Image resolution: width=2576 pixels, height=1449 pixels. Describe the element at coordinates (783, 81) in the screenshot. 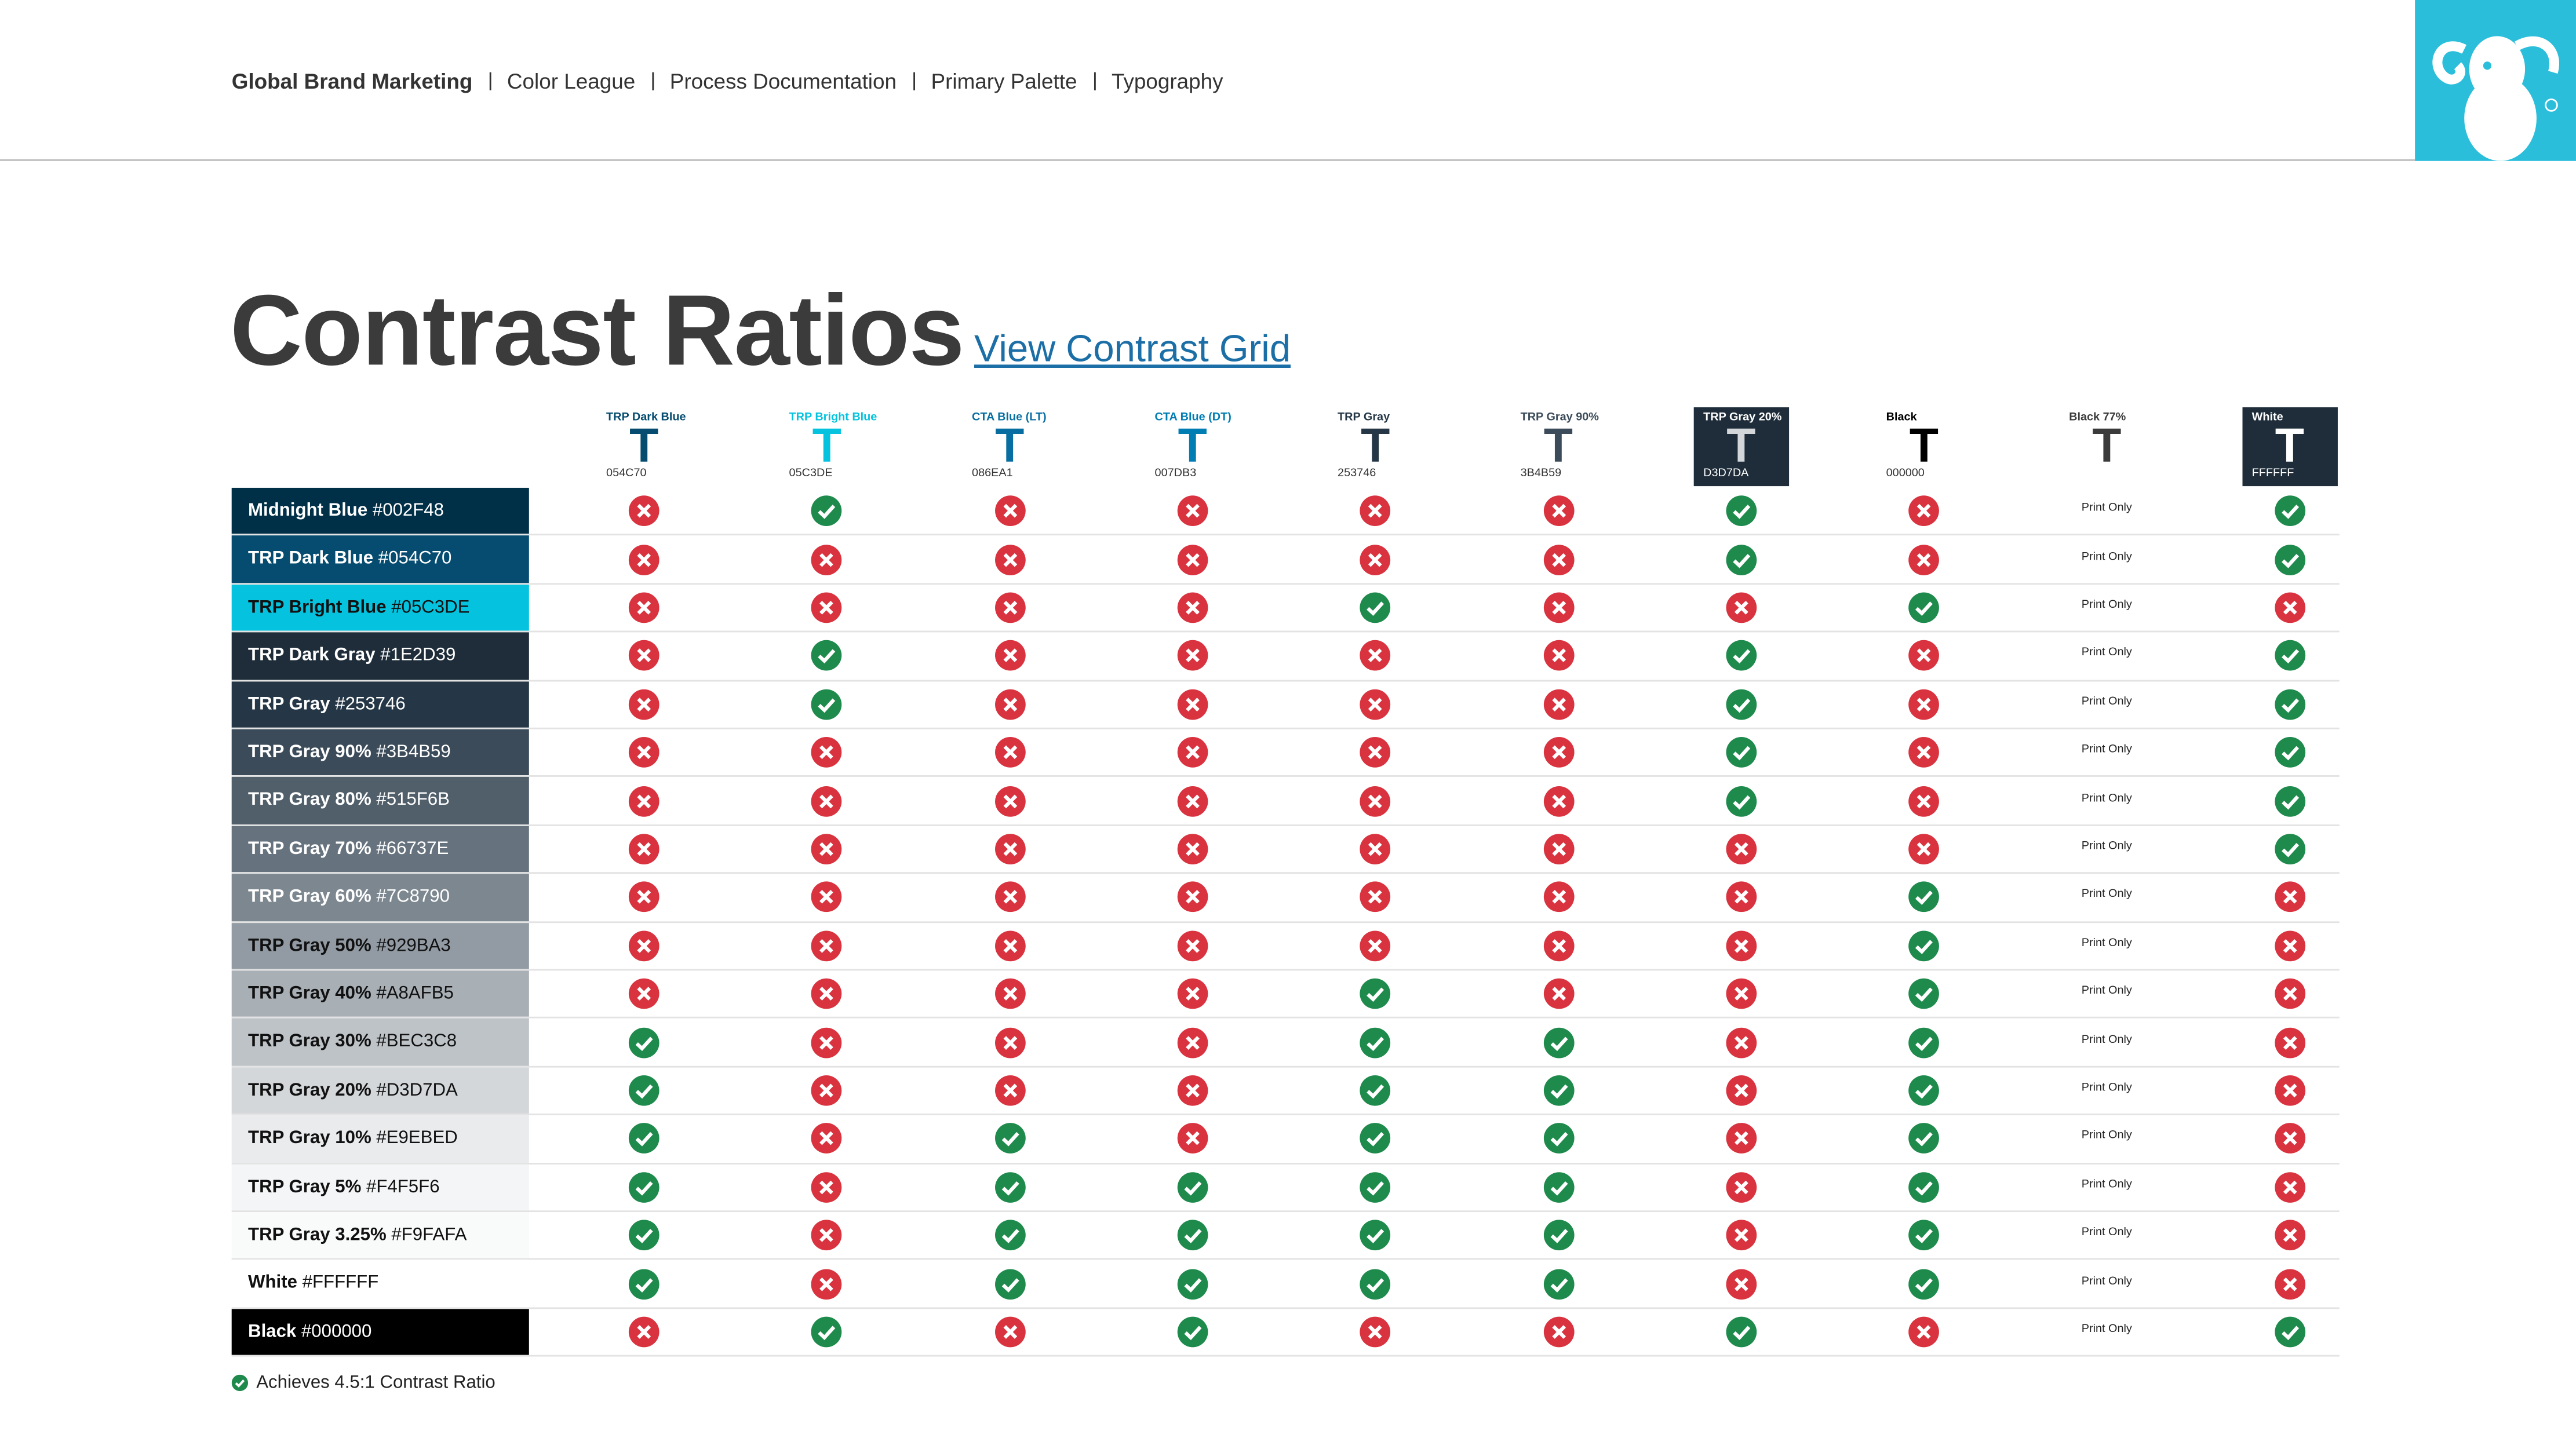

I see `nav-item: Process Documentation` at that location.